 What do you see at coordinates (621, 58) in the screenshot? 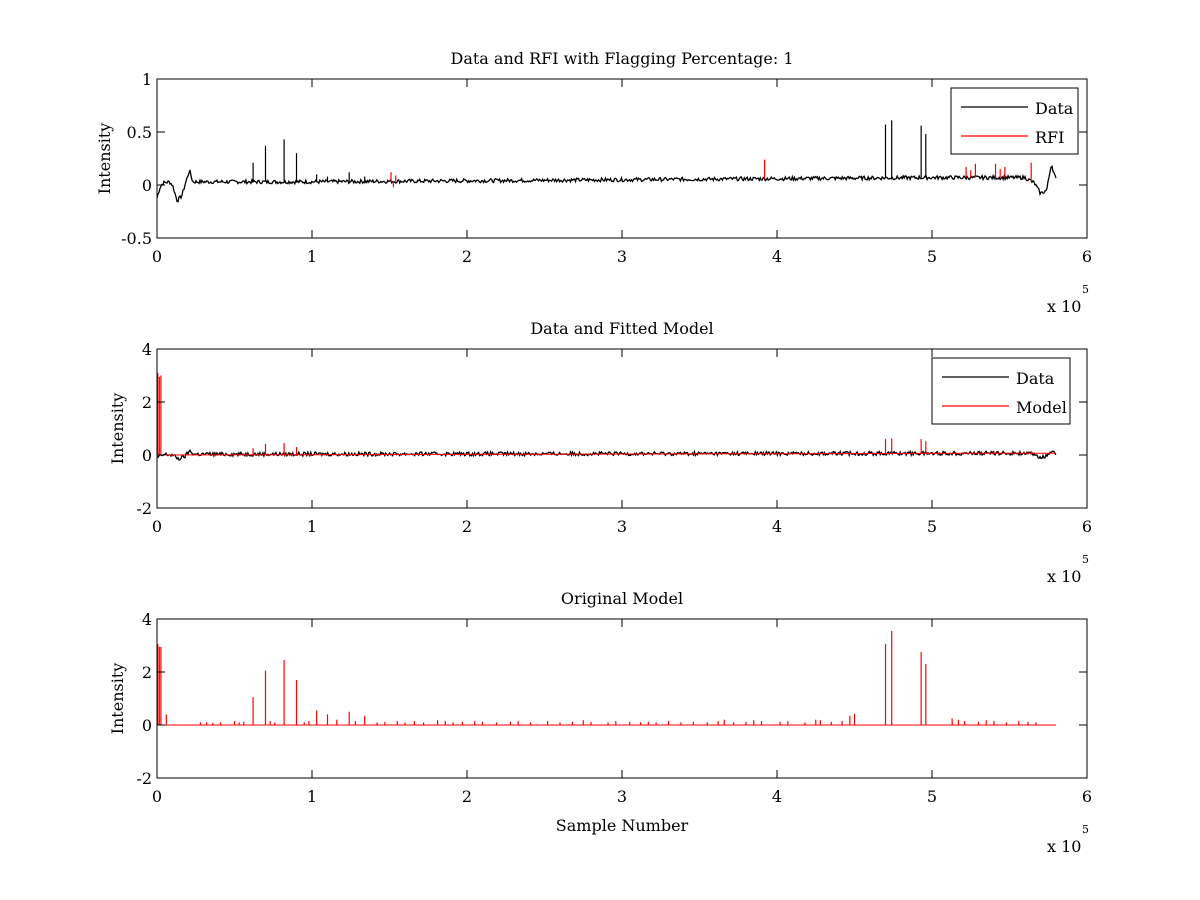
I see `chart-title: Data and RFI with Flagging Percentage: 1` at bounding box center [621, 58].